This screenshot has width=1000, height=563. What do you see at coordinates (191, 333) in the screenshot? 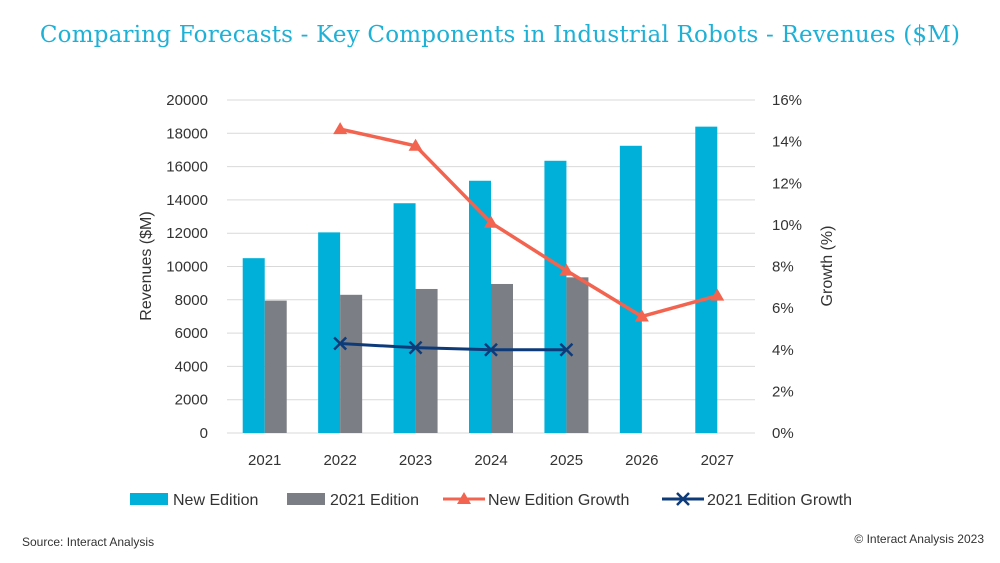
I see `y-tick-label: 6000` at bounding box center [191, 333].